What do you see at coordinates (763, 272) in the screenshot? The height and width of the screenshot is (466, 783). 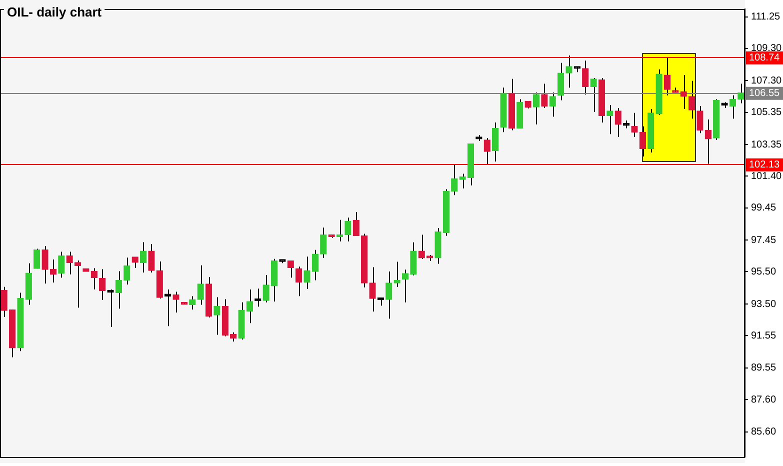 I see `y-tick-label: 95.50` at bounding box center [763, 272].